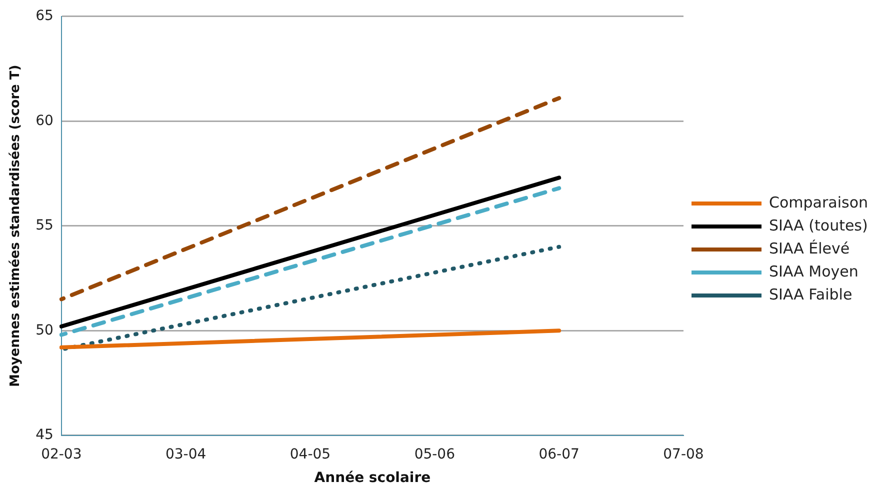  What do you see at coordinates (61, 454) in the screenshot?
I see `x-tick-label: 02-03` at bounding box center [61, 454].